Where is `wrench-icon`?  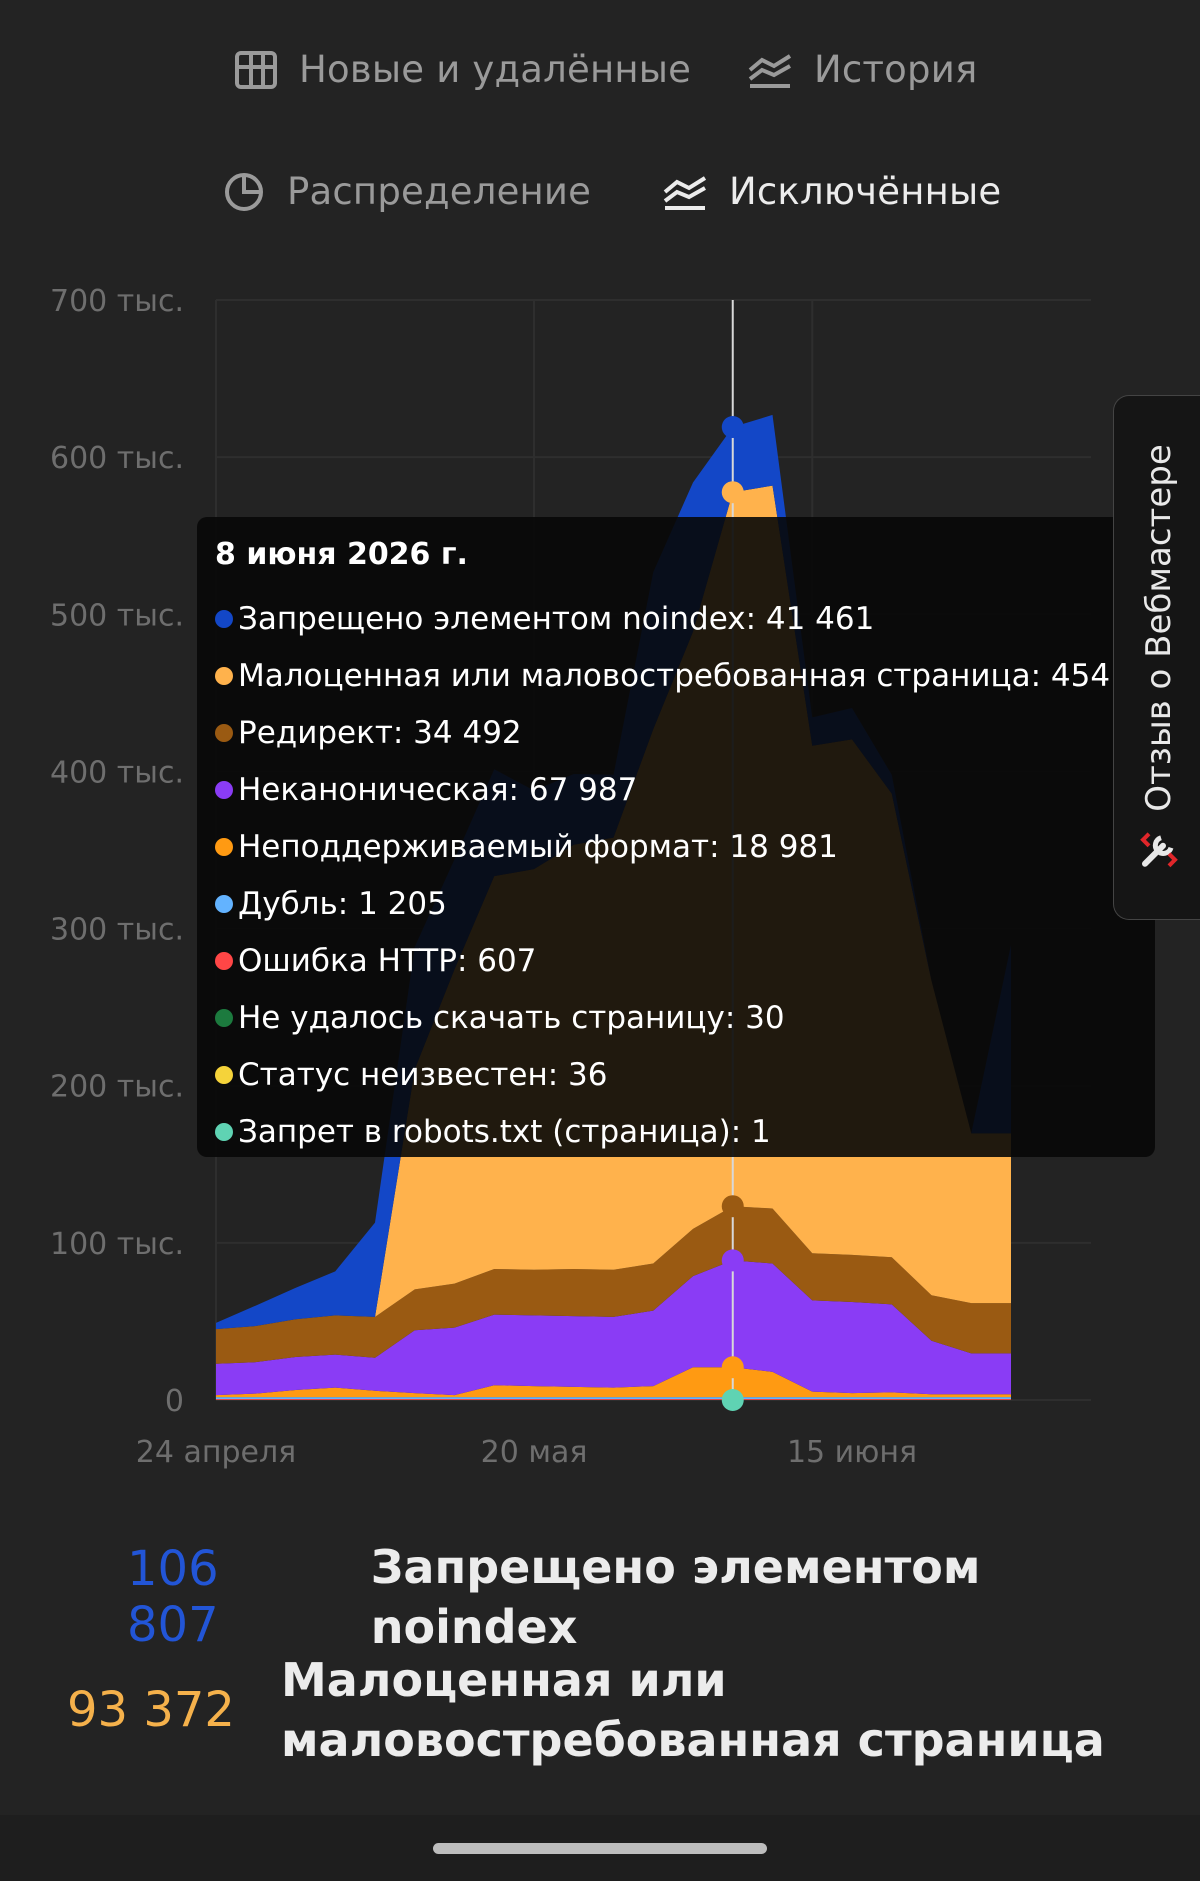 wrench-icon is located at coordinates (1159, 850).